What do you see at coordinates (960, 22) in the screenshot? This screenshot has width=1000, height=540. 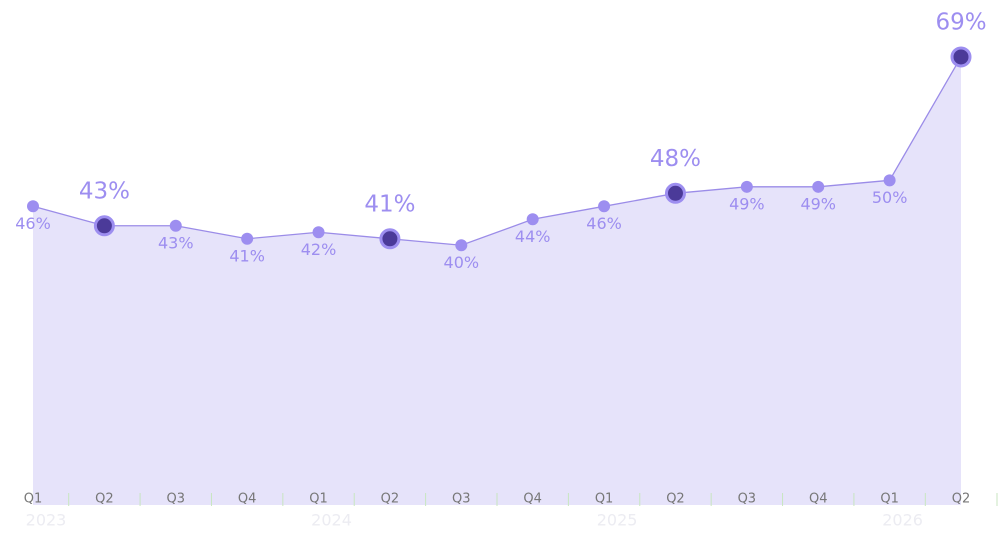 I see `value-label: 69%` at bounding box center [960, 22].